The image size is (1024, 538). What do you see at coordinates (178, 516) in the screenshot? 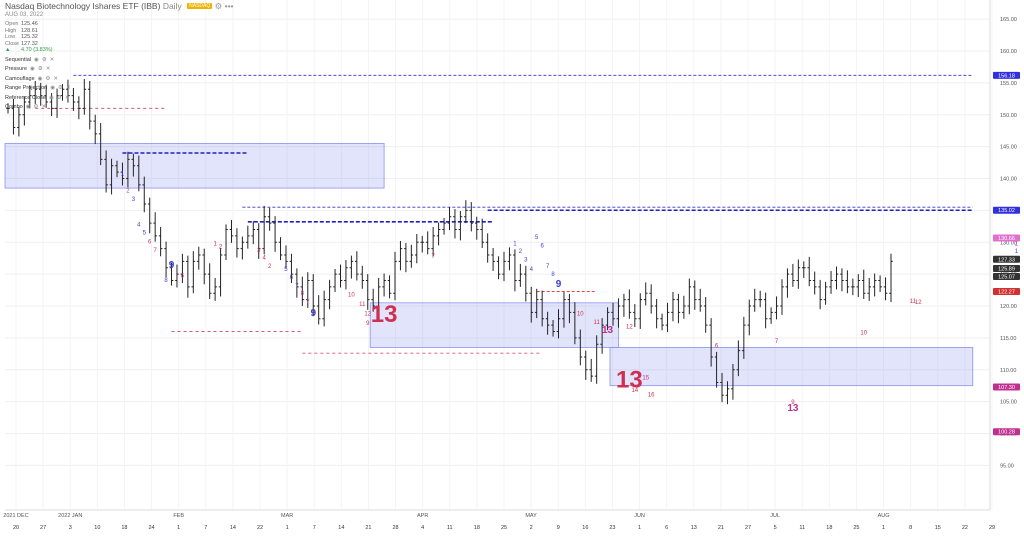
I see `x-group-label: FEB` at bounding box center [178, 516].